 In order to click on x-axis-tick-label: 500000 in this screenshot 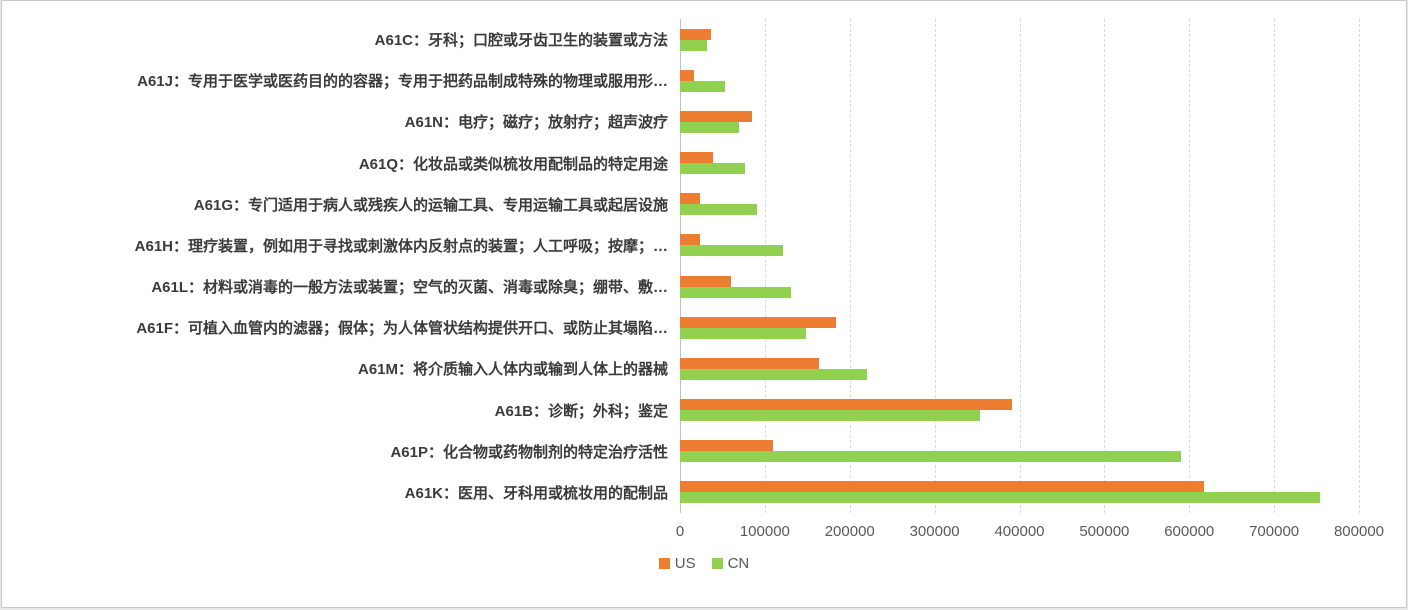, I will do `click(1104, 531)`.